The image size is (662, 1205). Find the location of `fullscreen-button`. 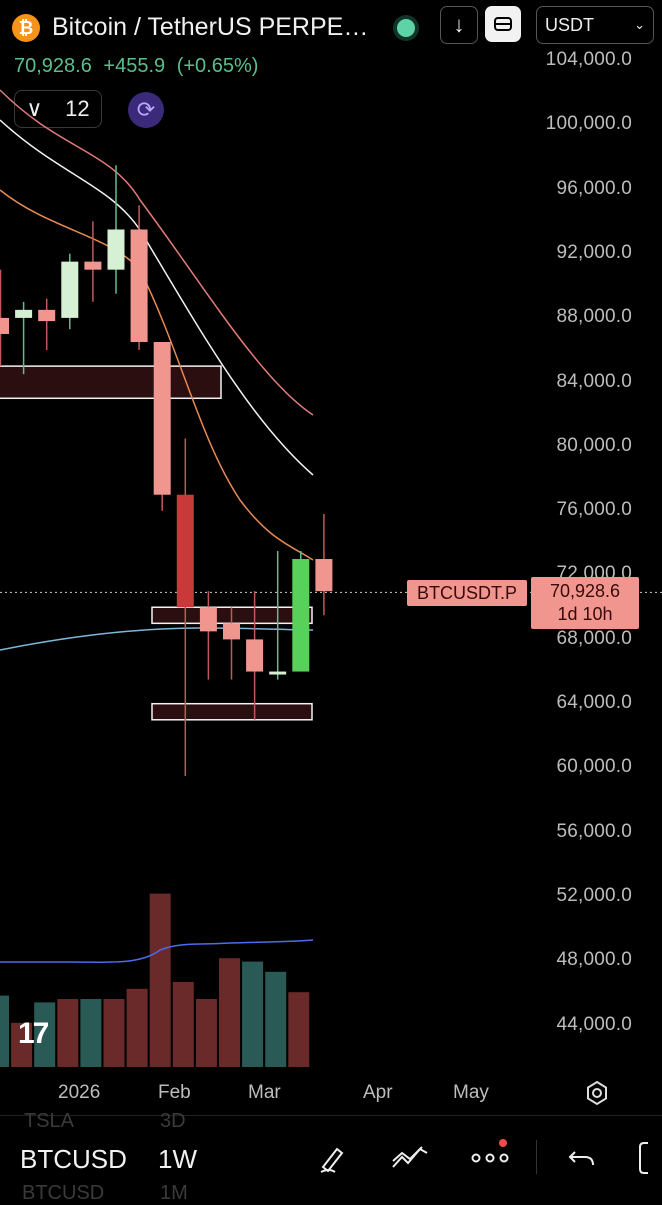

fullscreen-button is located at coordinates (503, 24).